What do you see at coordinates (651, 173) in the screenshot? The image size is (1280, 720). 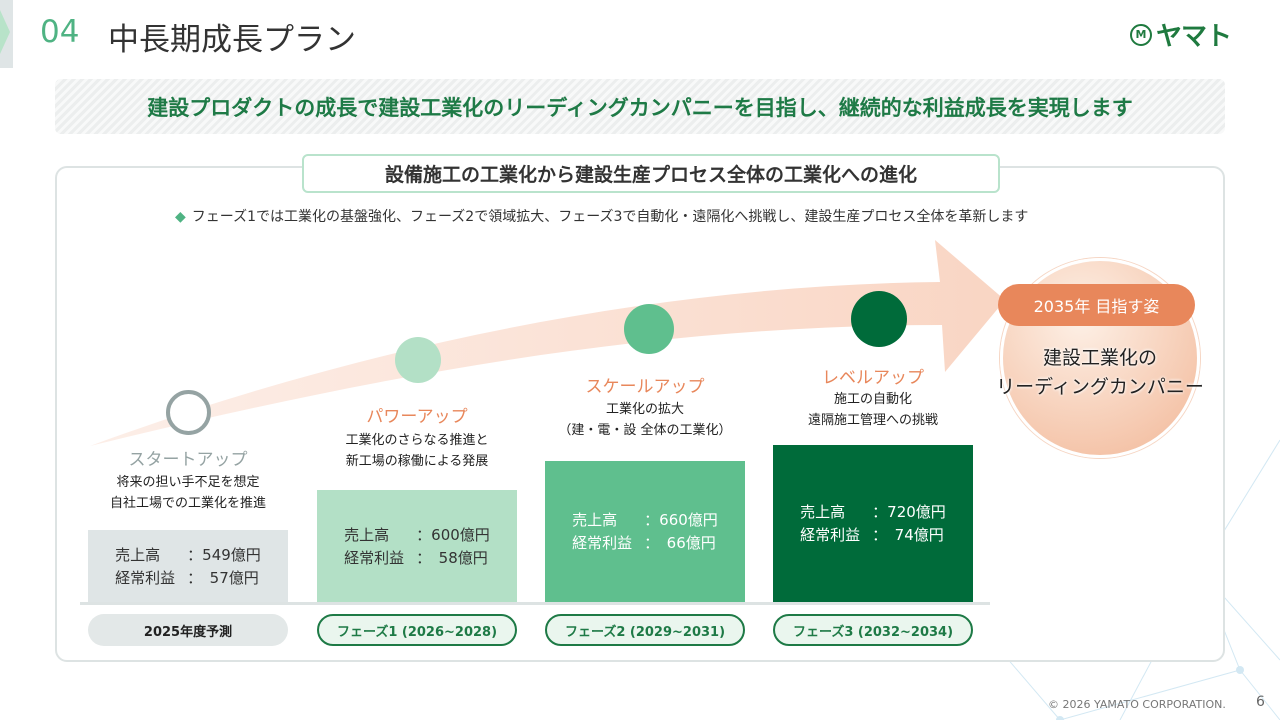 I see `roadmap-subtitle: 設備施工の工業化から建設生産プロセス全体の工業化への進化` at bounding box center [651, 173].